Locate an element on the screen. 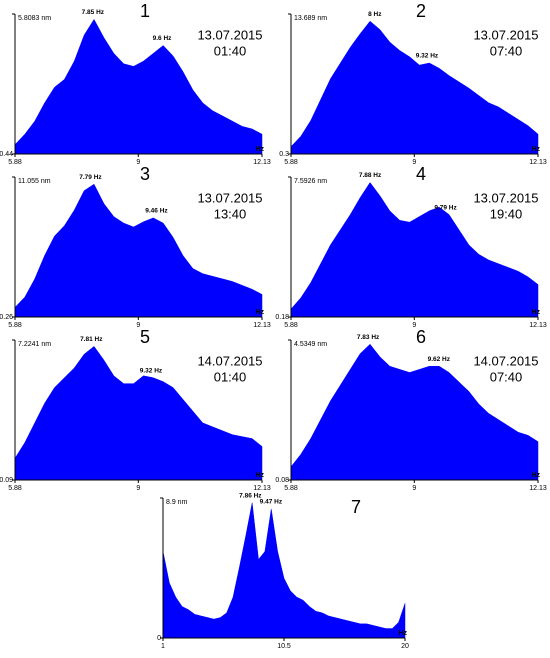 Image resolution: width=550 pixels, height=658 pixels. panel-number: 3 is located at coordinates (145, 174).